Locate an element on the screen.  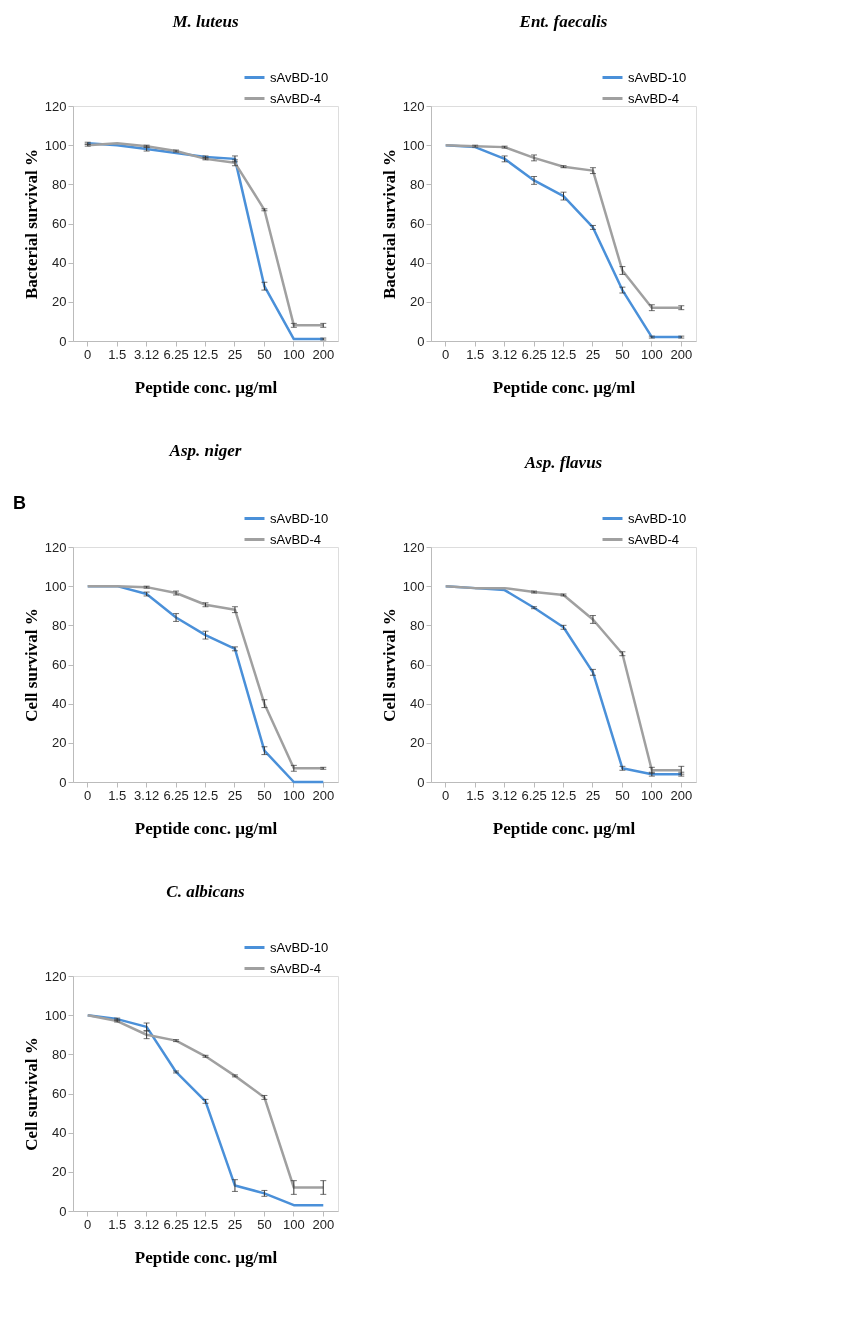
text: B is located at coordinates (19, 503).